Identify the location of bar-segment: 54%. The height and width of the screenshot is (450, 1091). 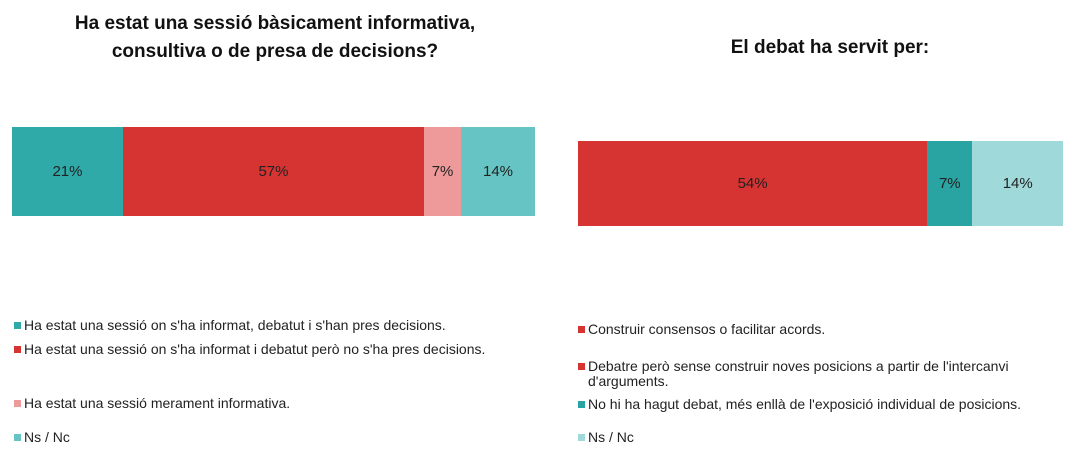
(753, 183).